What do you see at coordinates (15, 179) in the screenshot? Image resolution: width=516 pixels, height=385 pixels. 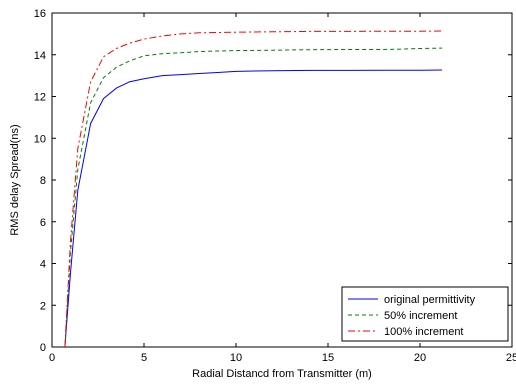 I see `y-axis-label: RMS delay Spread(ns)` at bounding box center [15, 179].